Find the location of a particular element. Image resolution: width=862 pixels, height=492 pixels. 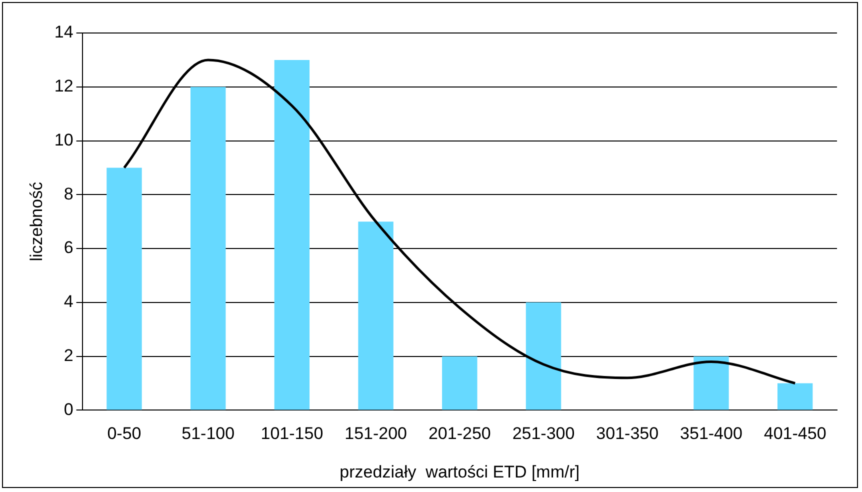

x-axis-title: przedziały wartości ETD [mm/r] is located at coordinates (460, 472).